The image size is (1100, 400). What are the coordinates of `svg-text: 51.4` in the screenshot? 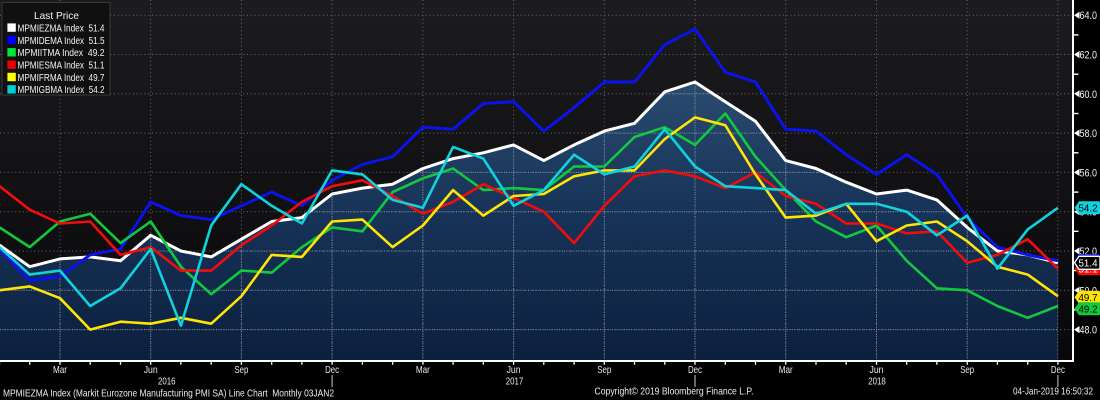 It's located at (1088, 264).